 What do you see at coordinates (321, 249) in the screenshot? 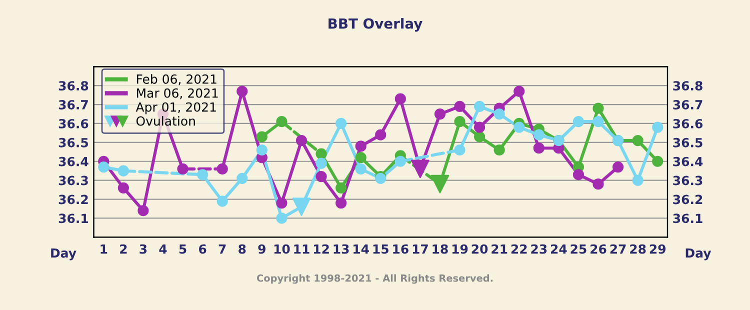
I see `x-tick-label: 12` at bounding box center [321, 249].